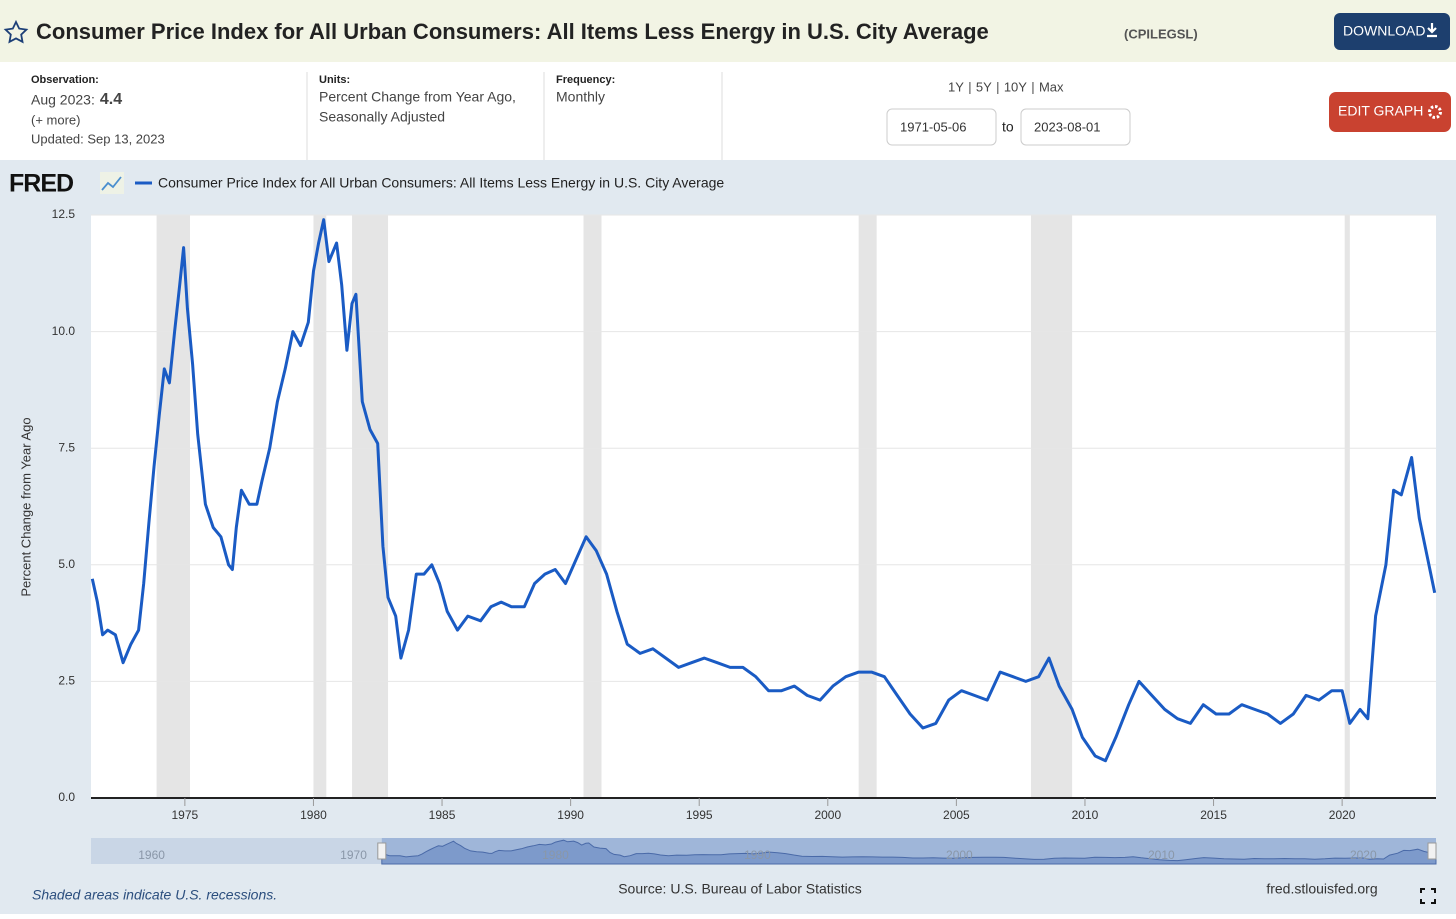 This screenshot has width=1456, height=919. Describe the element at coordinates (334, 80) in the screenshot. I see `units-label: Units:` at that location.